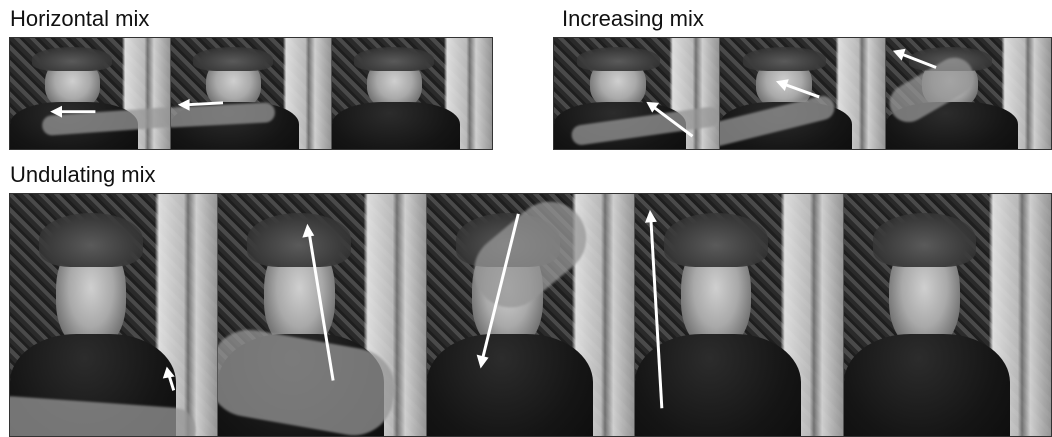 The height and width of the screenshot is (437, 1052). Describe the element at coordinates (83, 174) in the screenshot. I see `undulating-mix-title: Undulating mix` at that location.